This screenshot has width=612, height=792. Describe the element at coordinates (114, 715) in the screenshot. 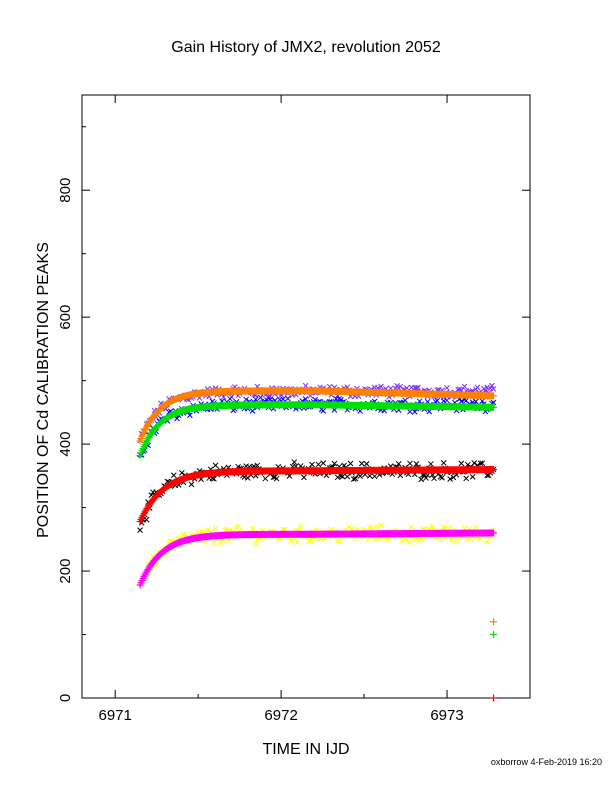

I see `x-tick-label: 6971` at that location.